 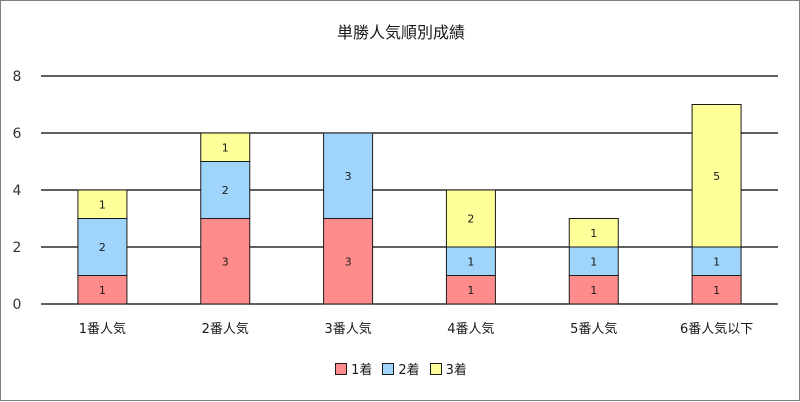 I want to click on category-label: 4番人気, so click(x=470, y=329).